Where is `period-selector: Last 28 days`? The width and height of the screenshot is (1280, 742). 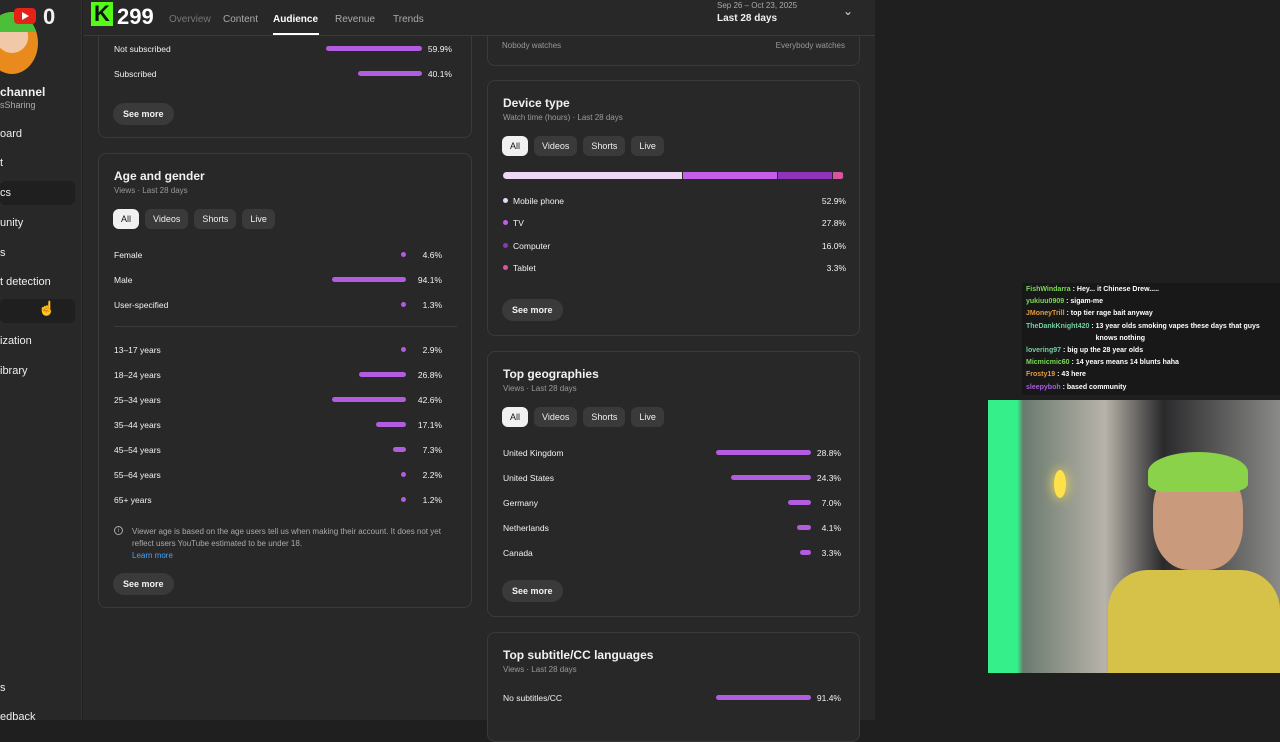
period-selector: Last 28 days is located at coordinates (747, 18).